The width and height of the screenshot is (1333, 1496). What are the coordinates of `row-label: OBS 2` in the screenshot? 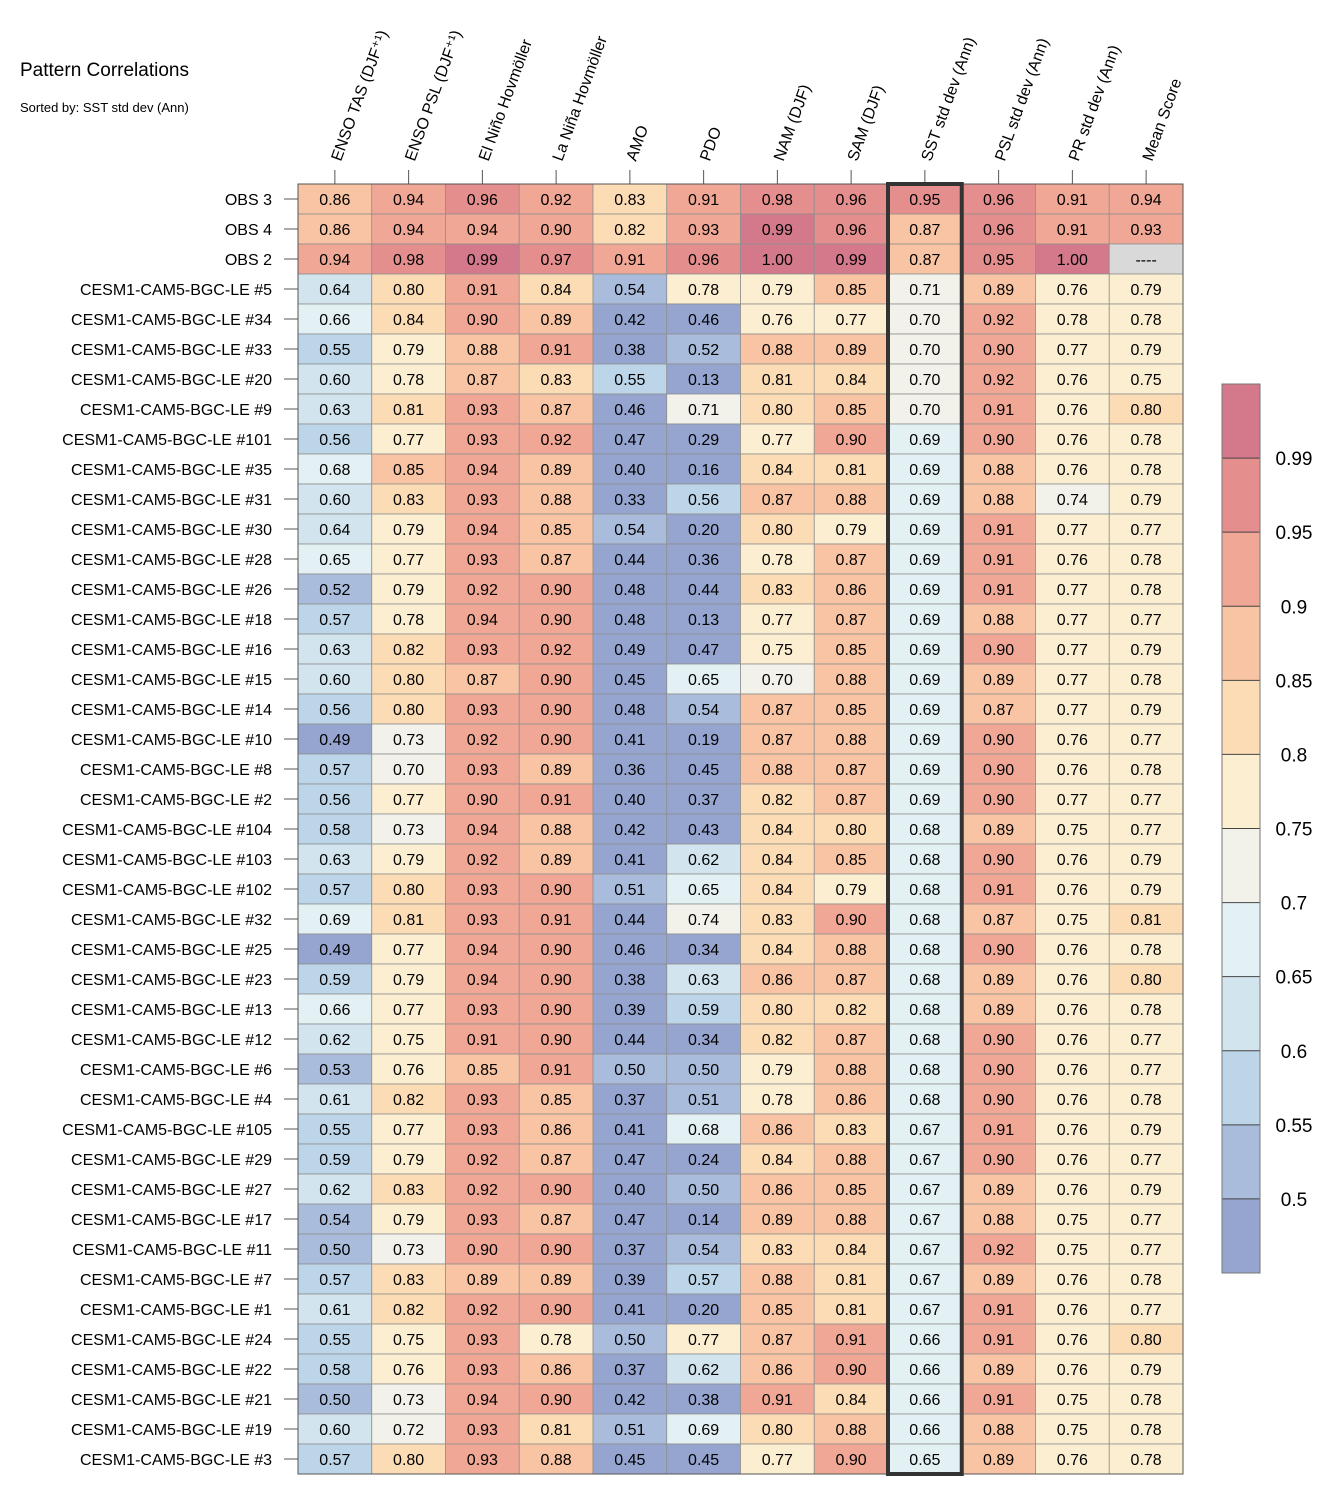 It's located at (248, 260).